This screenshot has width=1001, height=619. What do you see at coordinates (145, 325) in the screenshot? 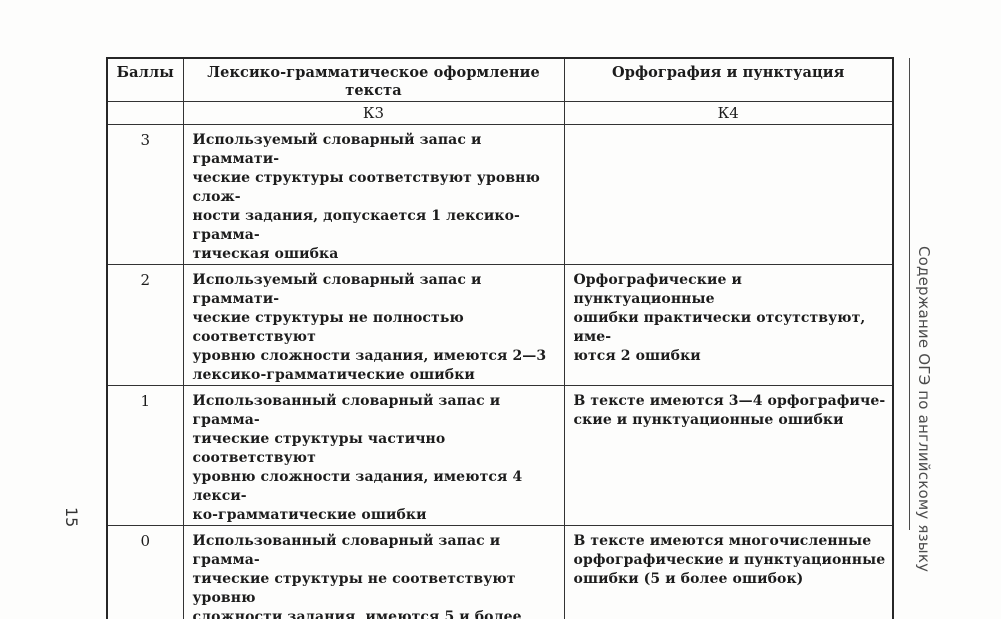
I see `score-value: 2` at bounding box center [145, 325].